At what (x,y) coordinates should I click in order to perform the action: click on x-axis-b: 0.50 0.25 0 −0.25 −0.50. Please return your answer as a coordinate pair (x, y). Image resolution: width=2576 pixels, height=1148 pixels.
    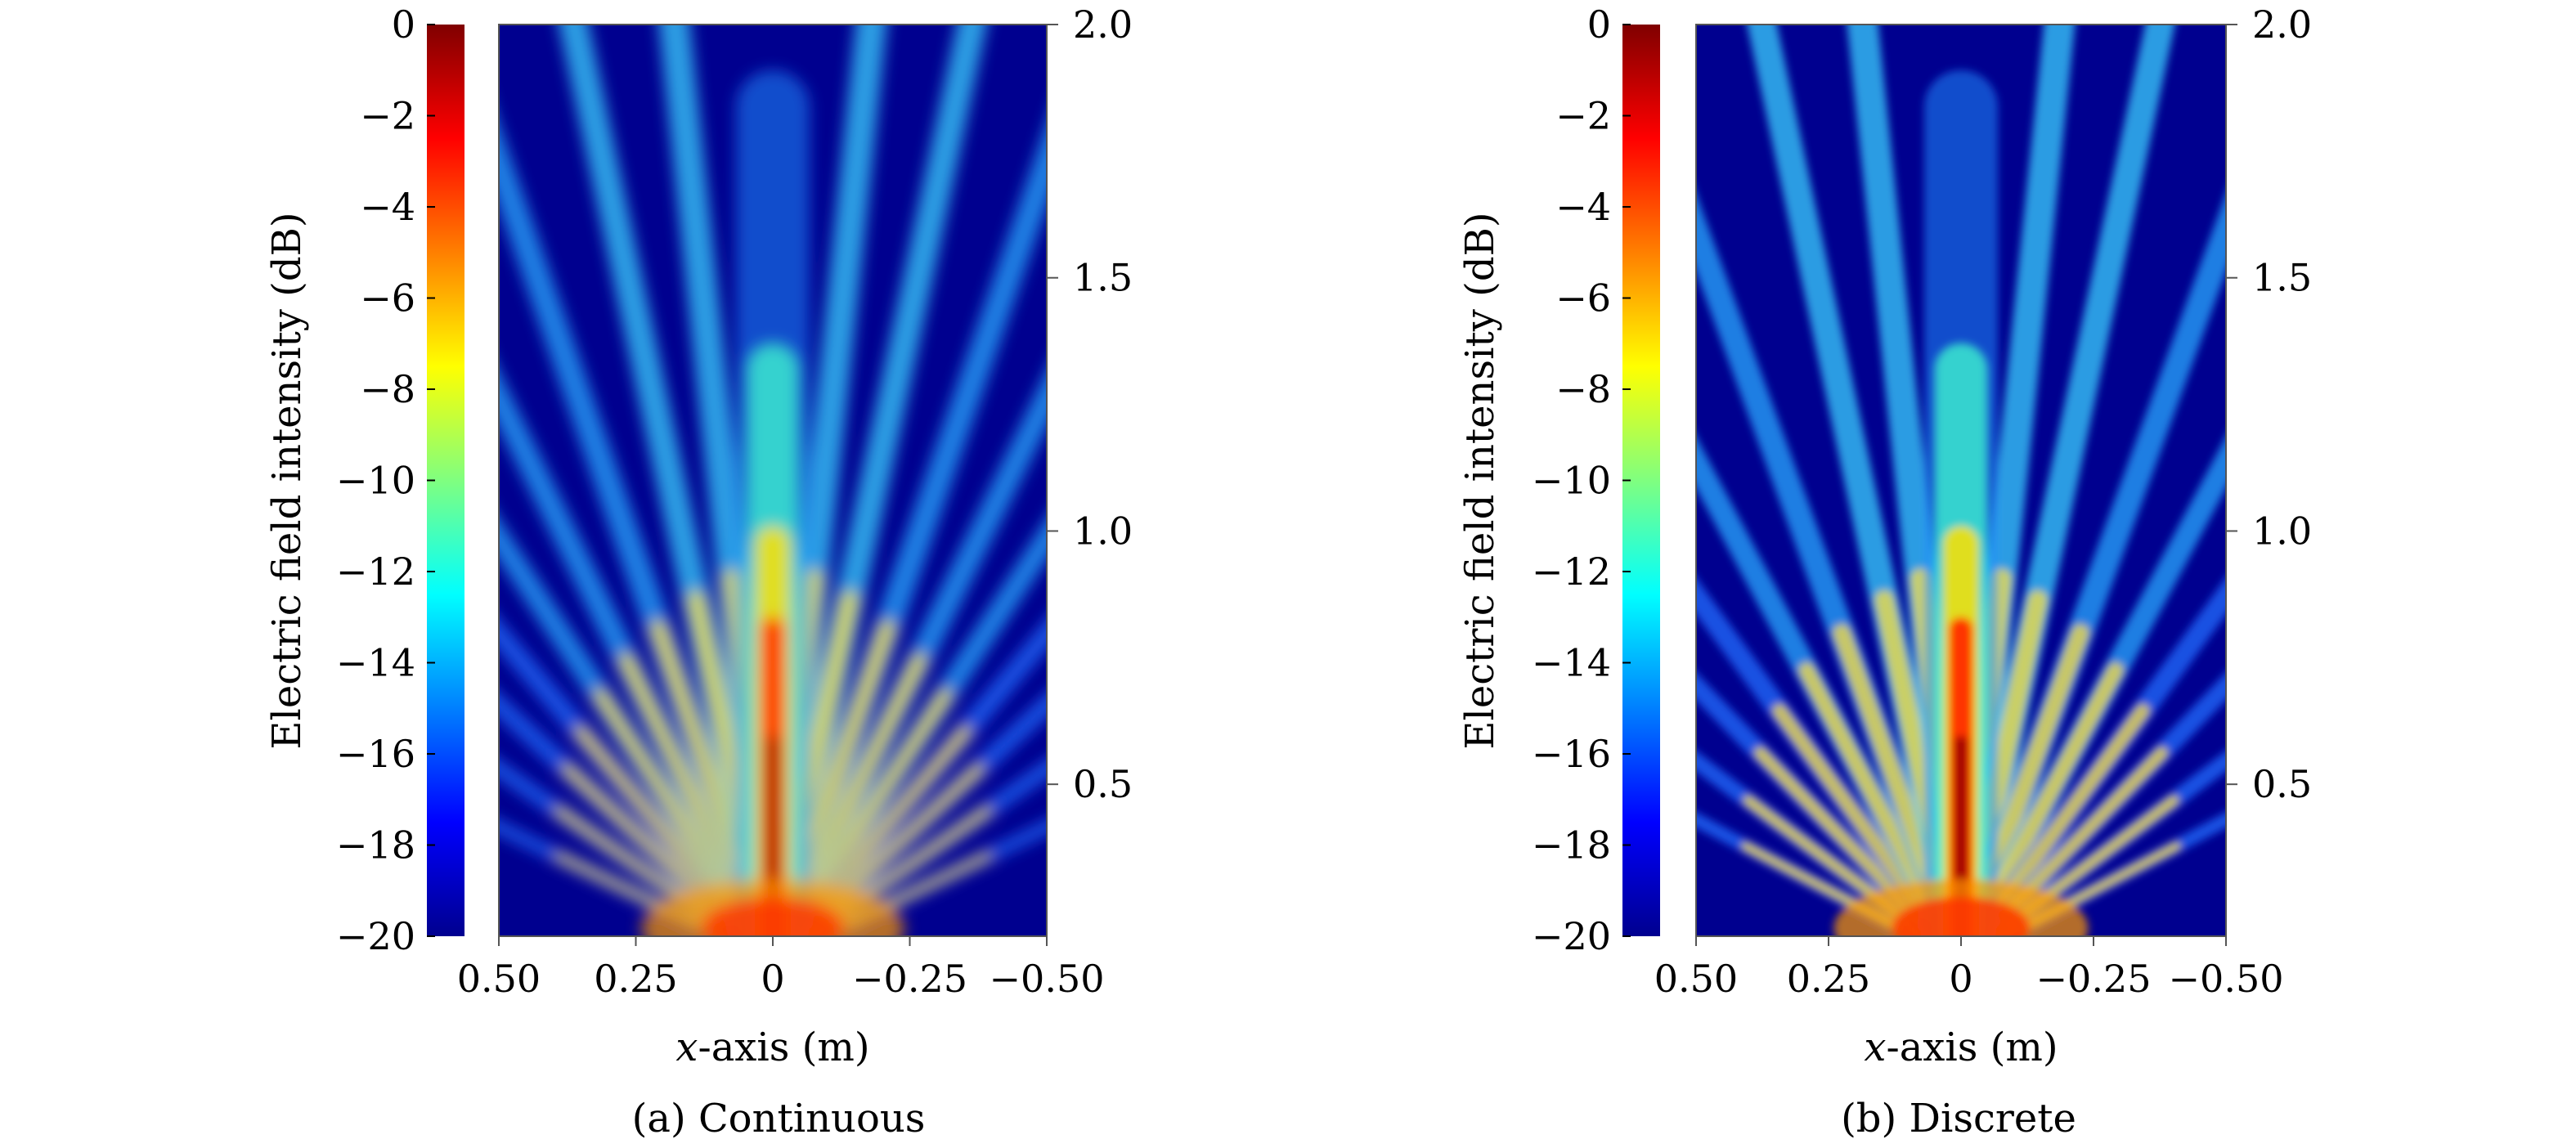
    Looking at the image, I should click on (1969, 968).